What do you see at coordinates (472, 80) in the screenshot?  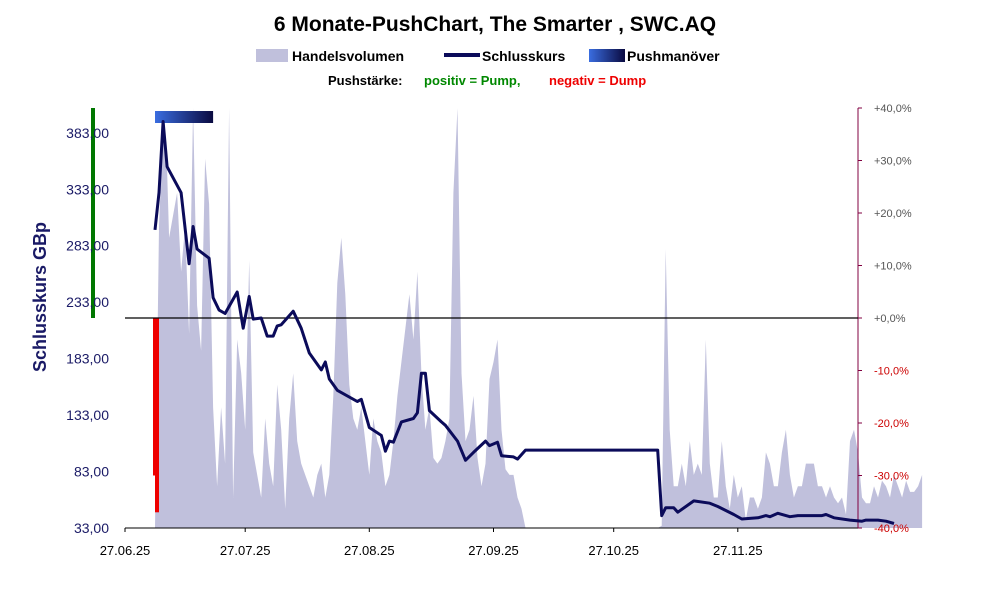 I see `push-strength-positive: positiv = Pump,` at bounding box center [472, 80].